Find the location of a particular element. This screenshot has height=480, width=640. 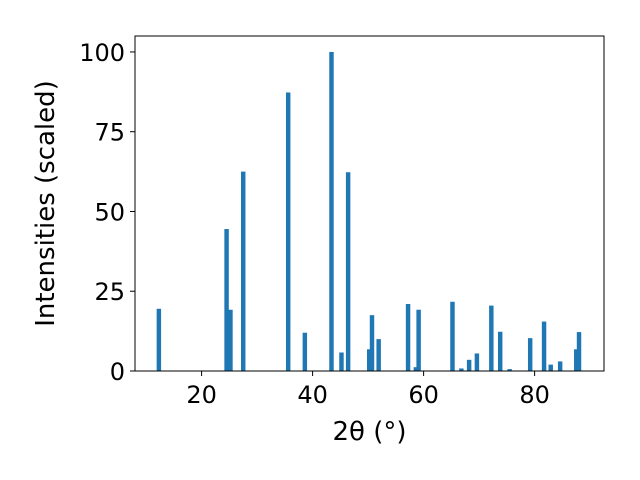

y-tick-label: 0 is located at coordinates (117, 372).